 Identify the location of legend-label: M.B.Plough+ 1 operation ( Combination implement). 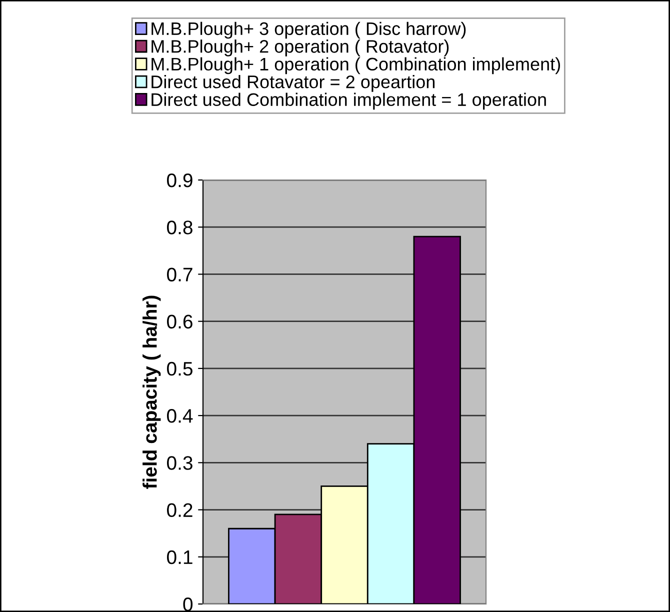
(356, 65).